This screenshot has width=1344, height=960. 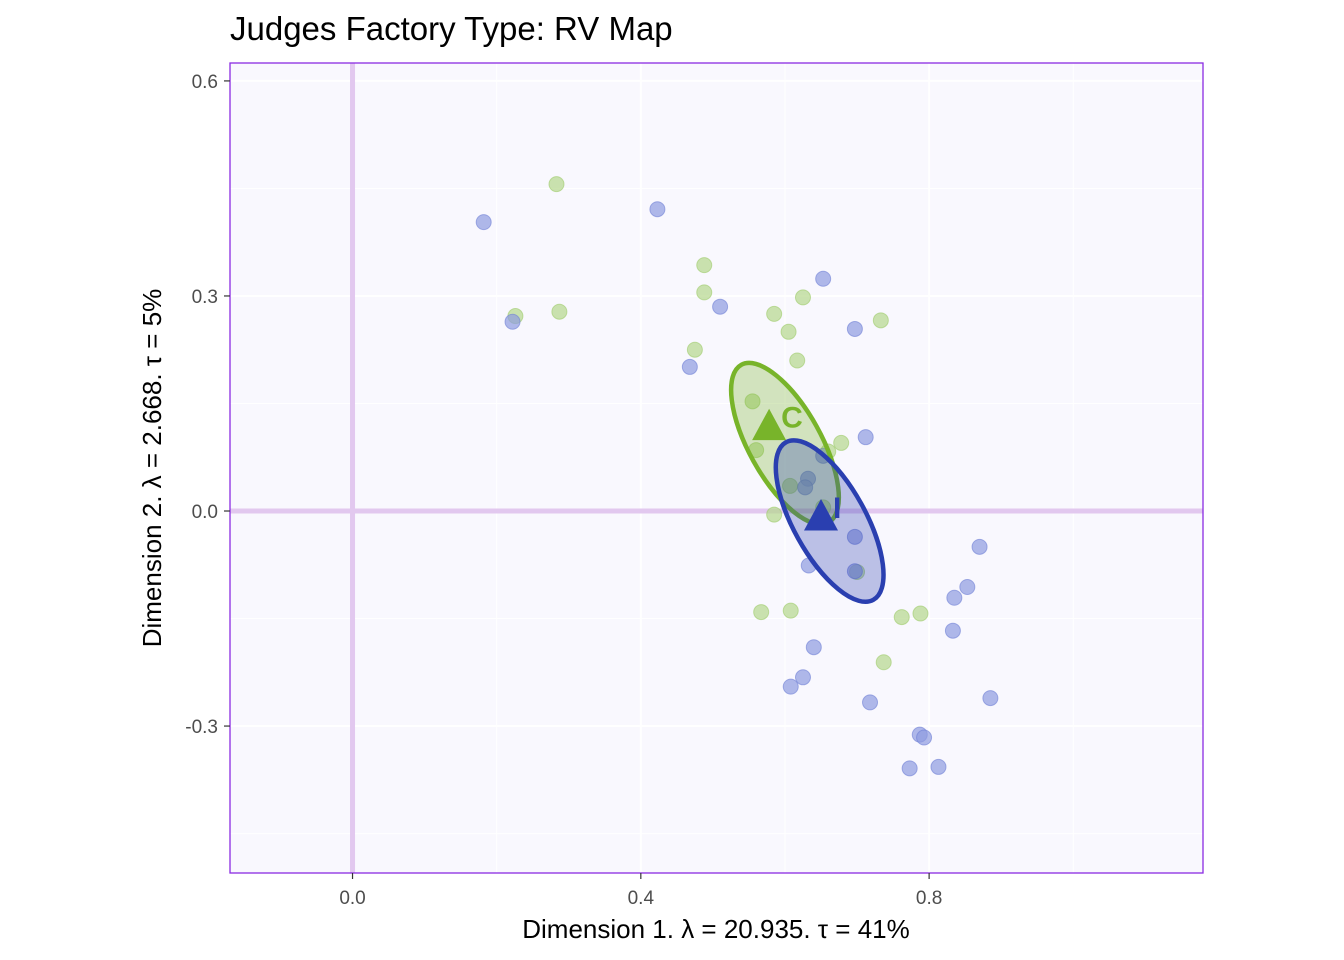 I want to click on x-axis-label: Dimension 1. λ = 20.935. τ = 41%, so click(x=716, y=929).